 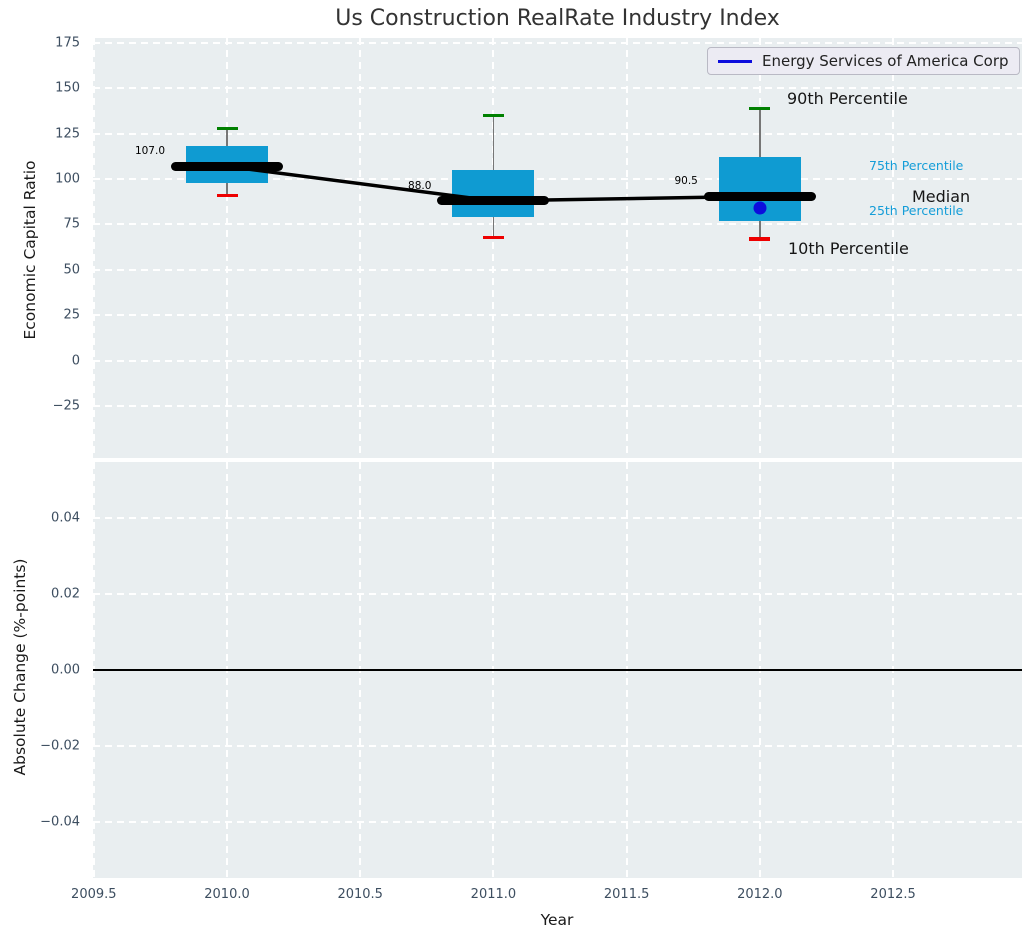 I want to click on bottom-y-tick-label: 0.04, so click(x=65, y=518).